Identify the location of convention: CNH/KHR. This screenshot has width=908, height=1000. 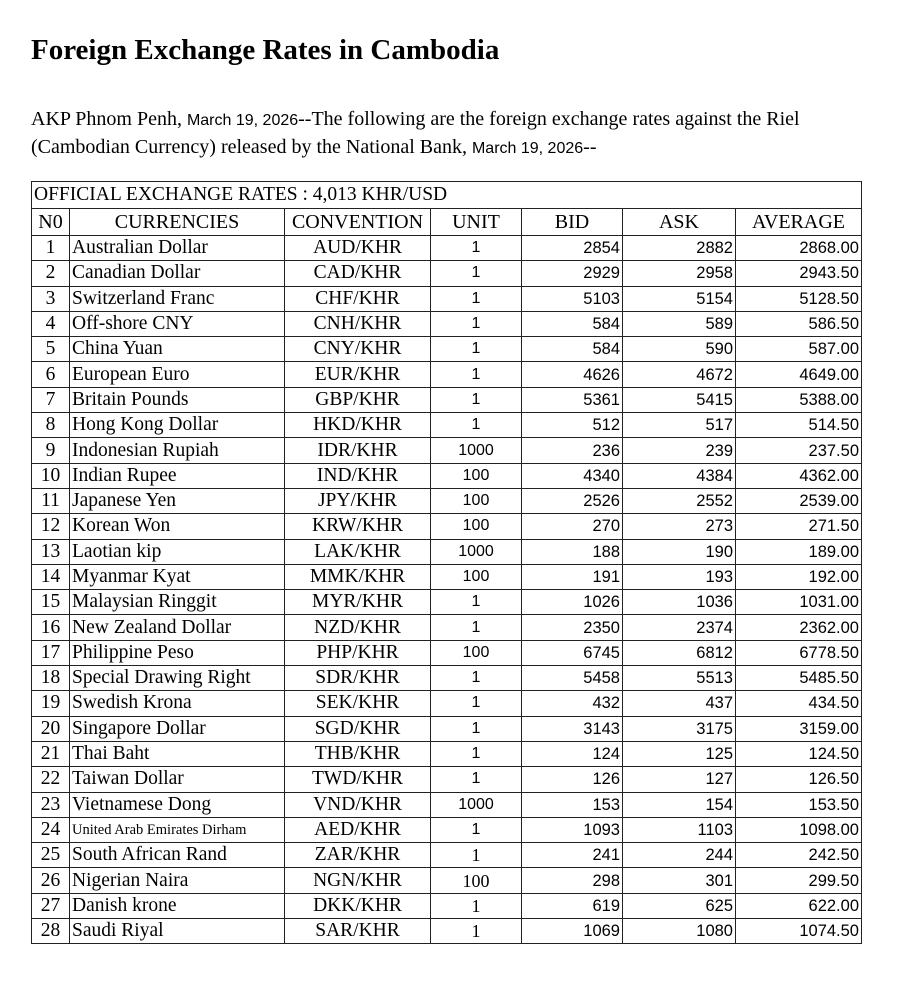
(357, 324).